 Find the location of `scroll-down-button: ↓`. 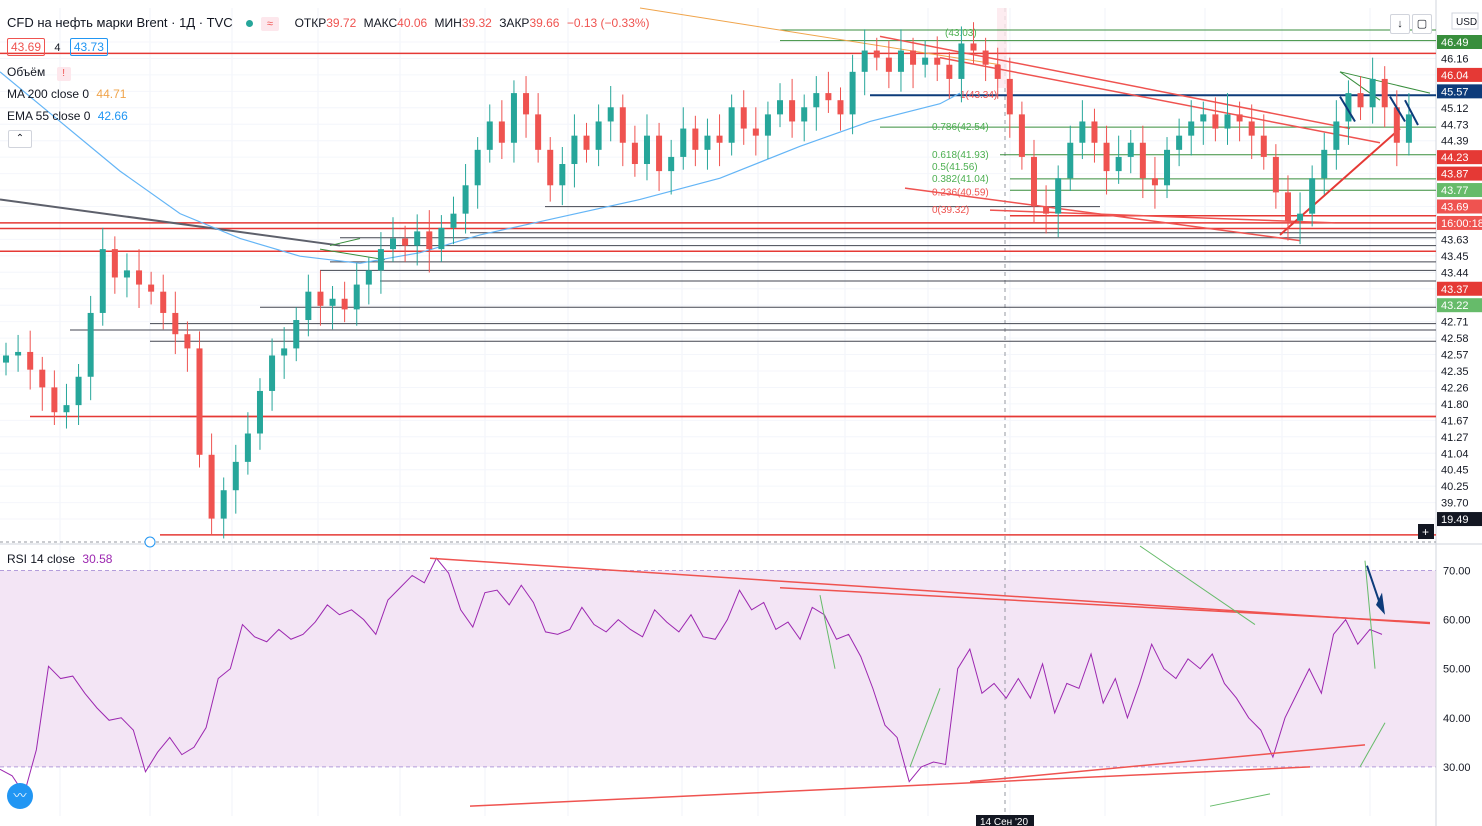

scroll-down-button: ↓ is located at coordinates (1400, 24).